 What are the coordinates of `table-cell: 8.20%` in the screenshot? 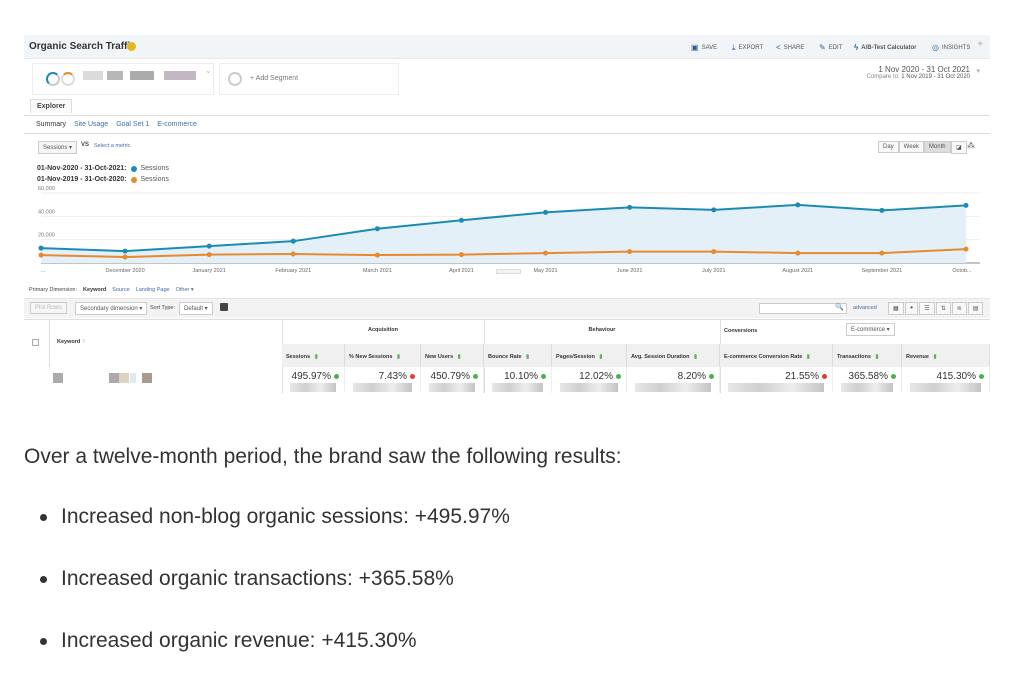 It's located at (673, 380).